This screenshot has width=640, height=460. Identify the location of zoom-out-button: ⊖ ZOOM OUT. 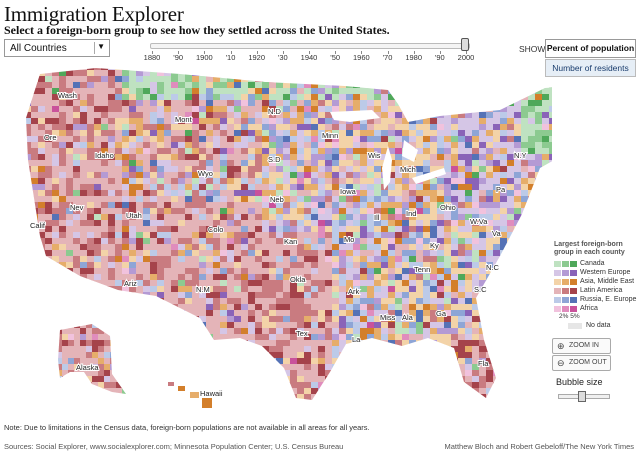
(581, 363).